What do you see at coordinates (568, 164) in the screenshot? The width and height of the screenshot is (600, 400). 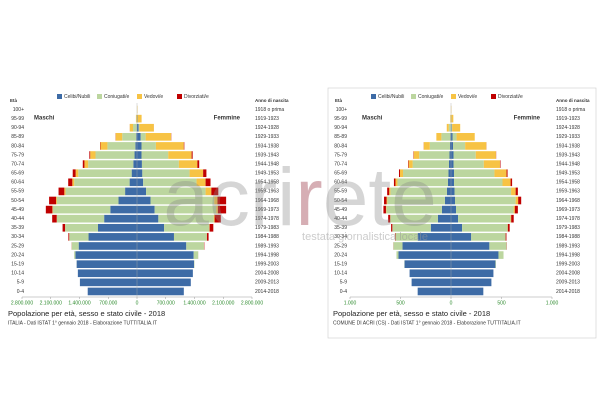 I see `birth-year-label: 1944-1948` at bounding box center [568, 164].